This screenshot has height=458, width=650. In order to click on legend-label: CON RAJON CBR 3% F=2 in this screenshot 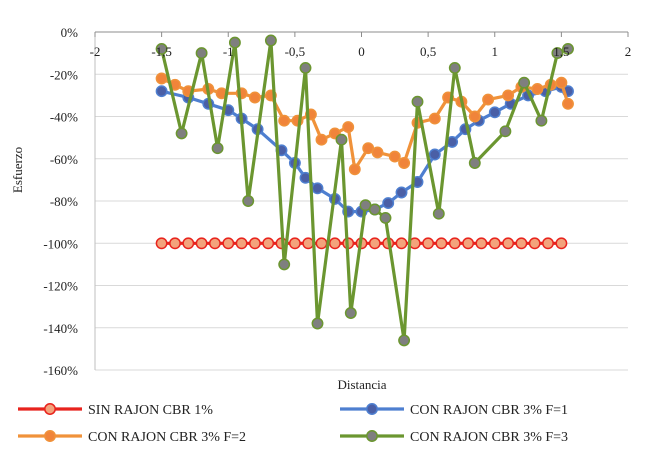, I will do `click(167, 437)`.